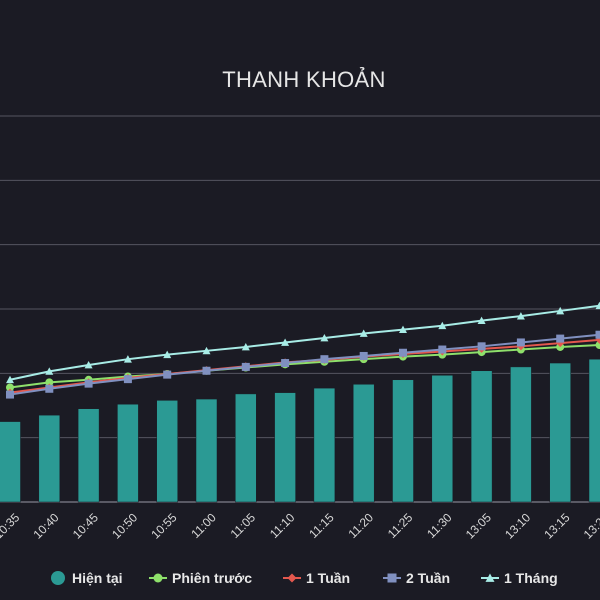 Image resolution: width=600 pixels, height=600 pixels. I want to click on bar-13:15, so click(560, 432).